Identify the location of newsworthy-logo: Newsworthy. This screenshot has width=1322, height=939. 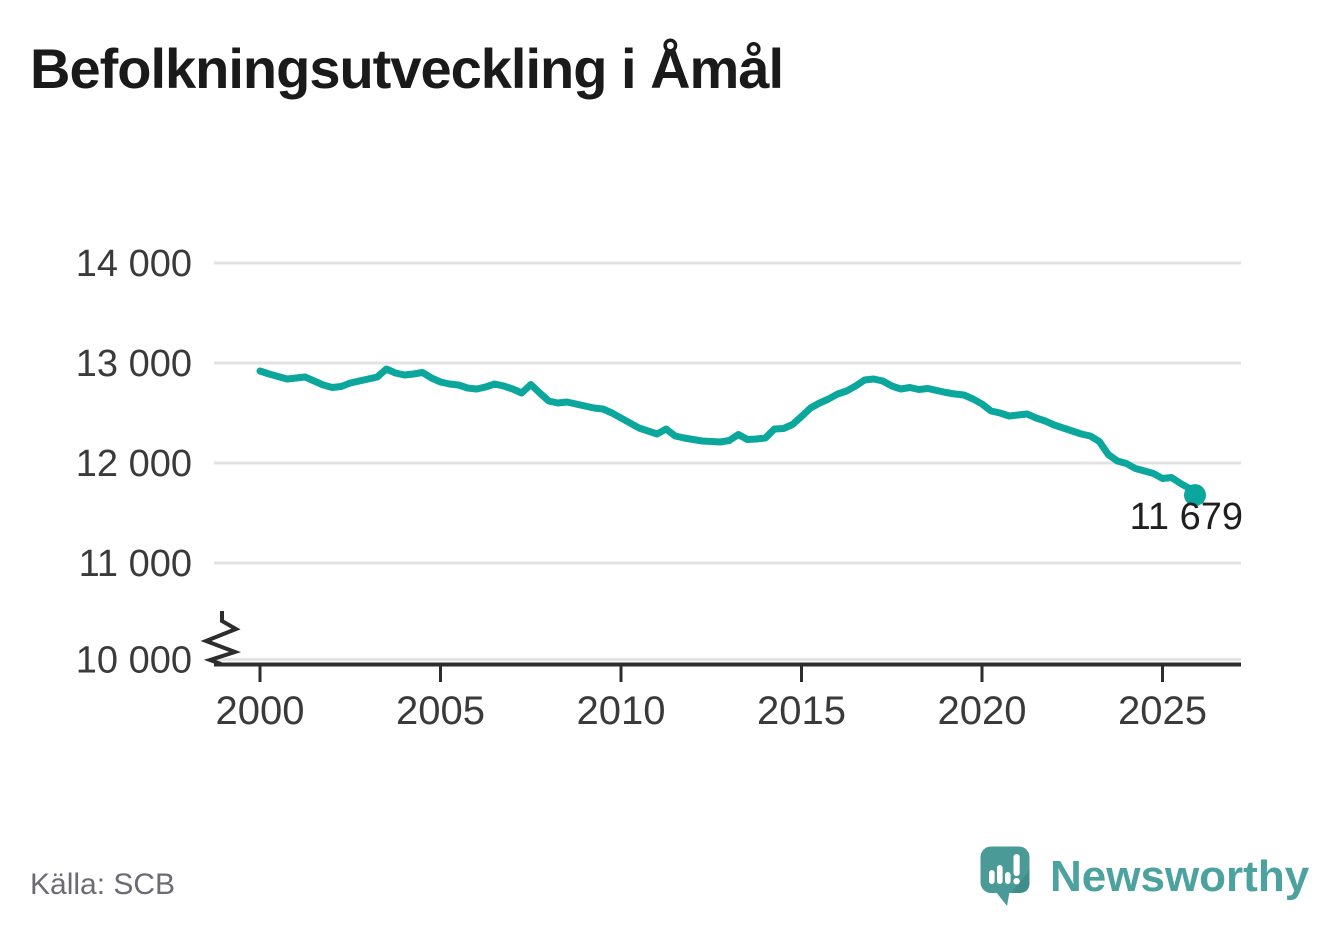
(1144, 877).